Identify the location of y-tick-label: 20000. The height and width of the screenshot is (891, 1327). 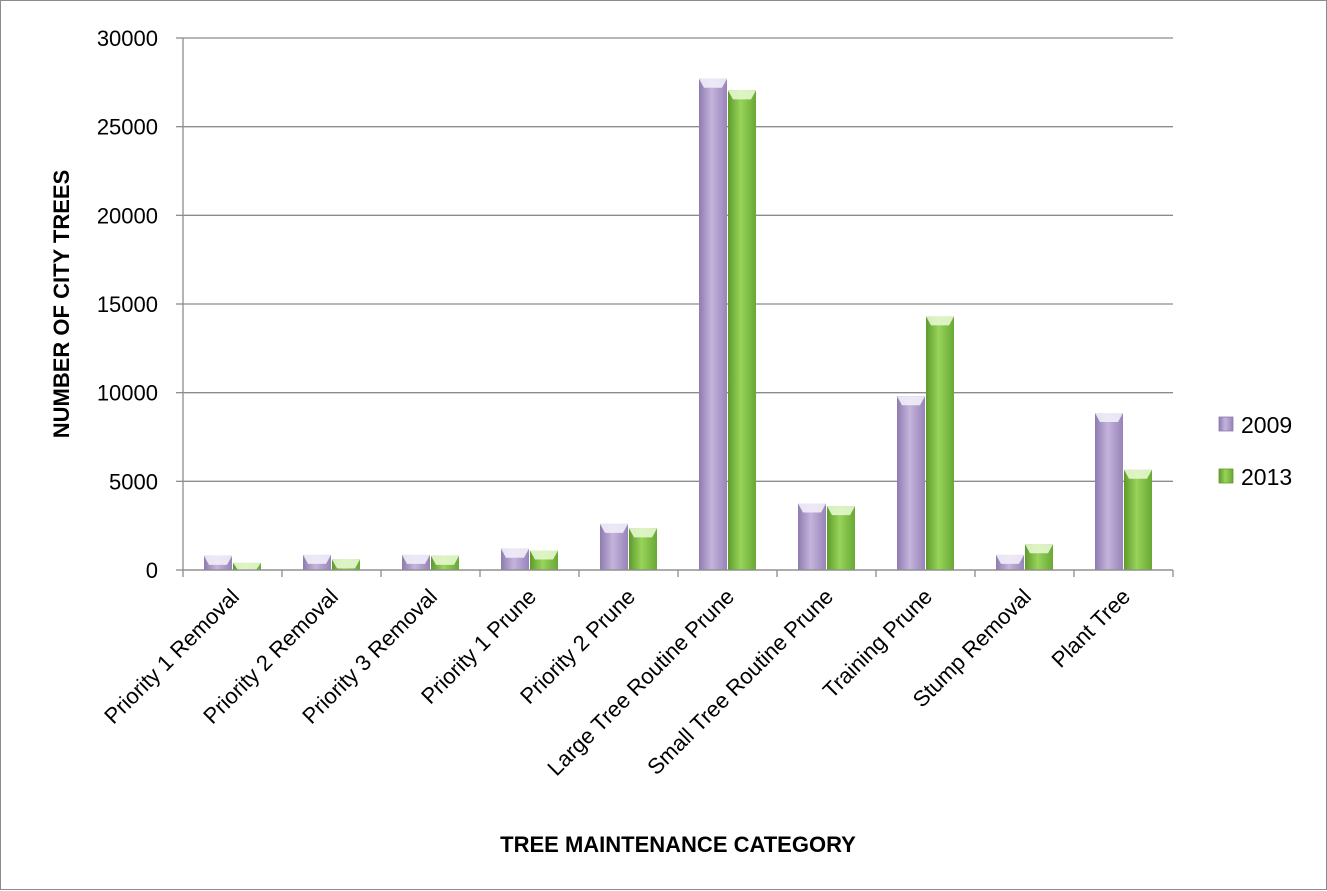
(127, 215).